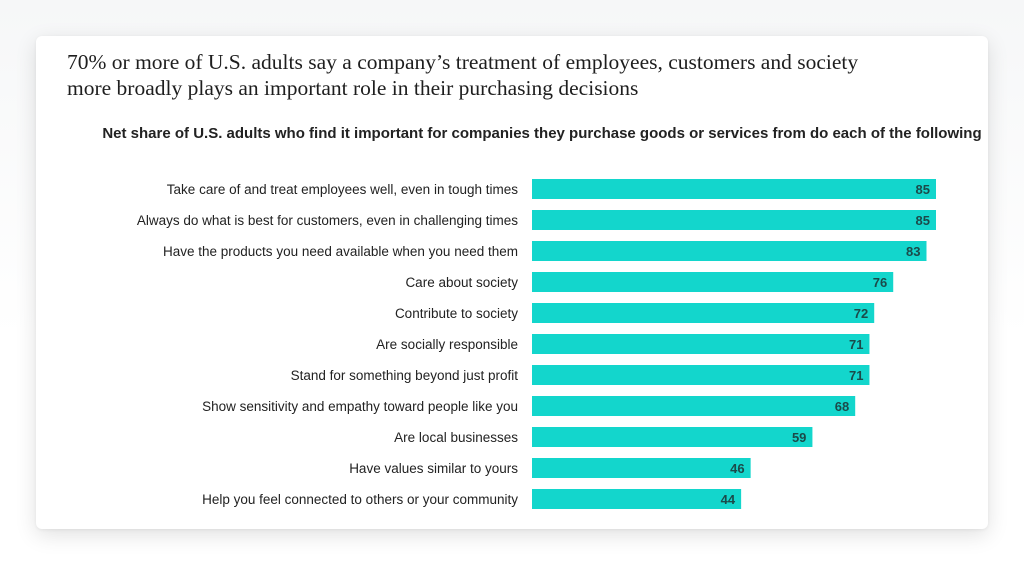  What do you see at coordinates (456, 313) in the screenshot?
I see `category-label: Contribute to society` at bounding box center [456, 313].